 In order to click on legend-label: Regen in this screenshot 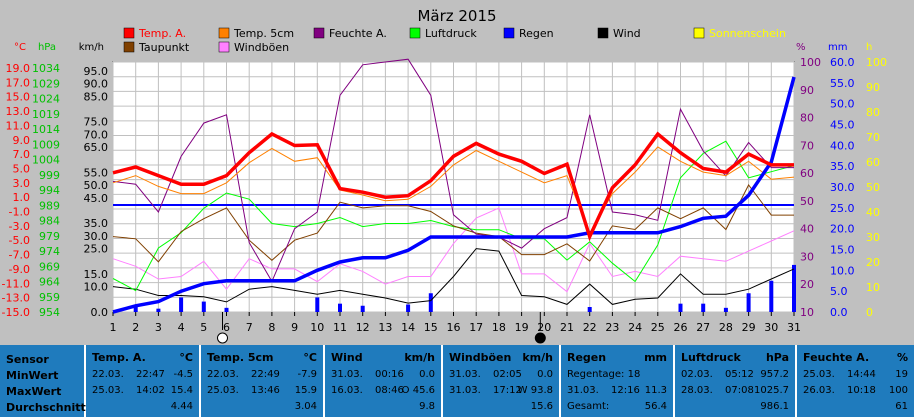, I will do `click(536, 33)`.